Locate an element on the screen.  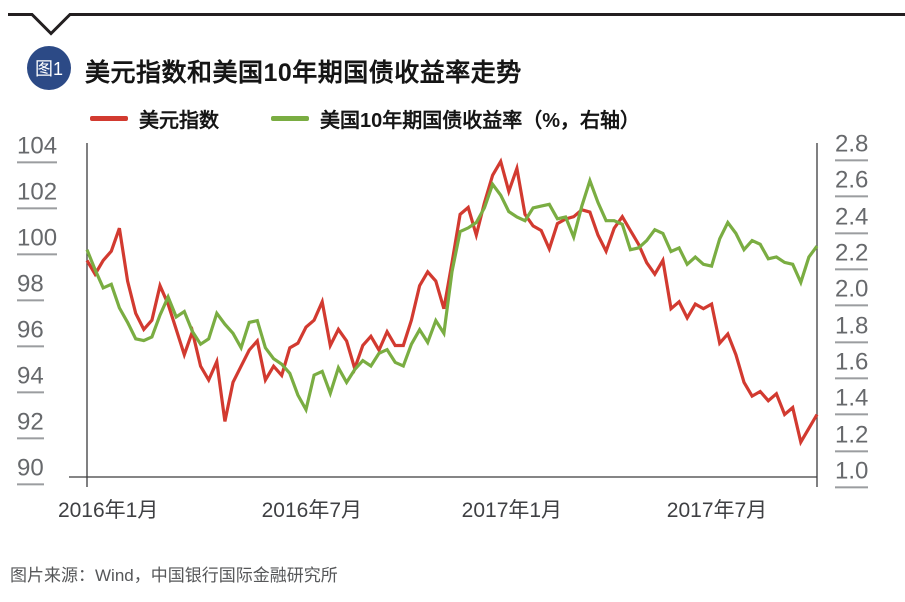
axis-tick-label: 1.2 is located at coordinates (852, 437).